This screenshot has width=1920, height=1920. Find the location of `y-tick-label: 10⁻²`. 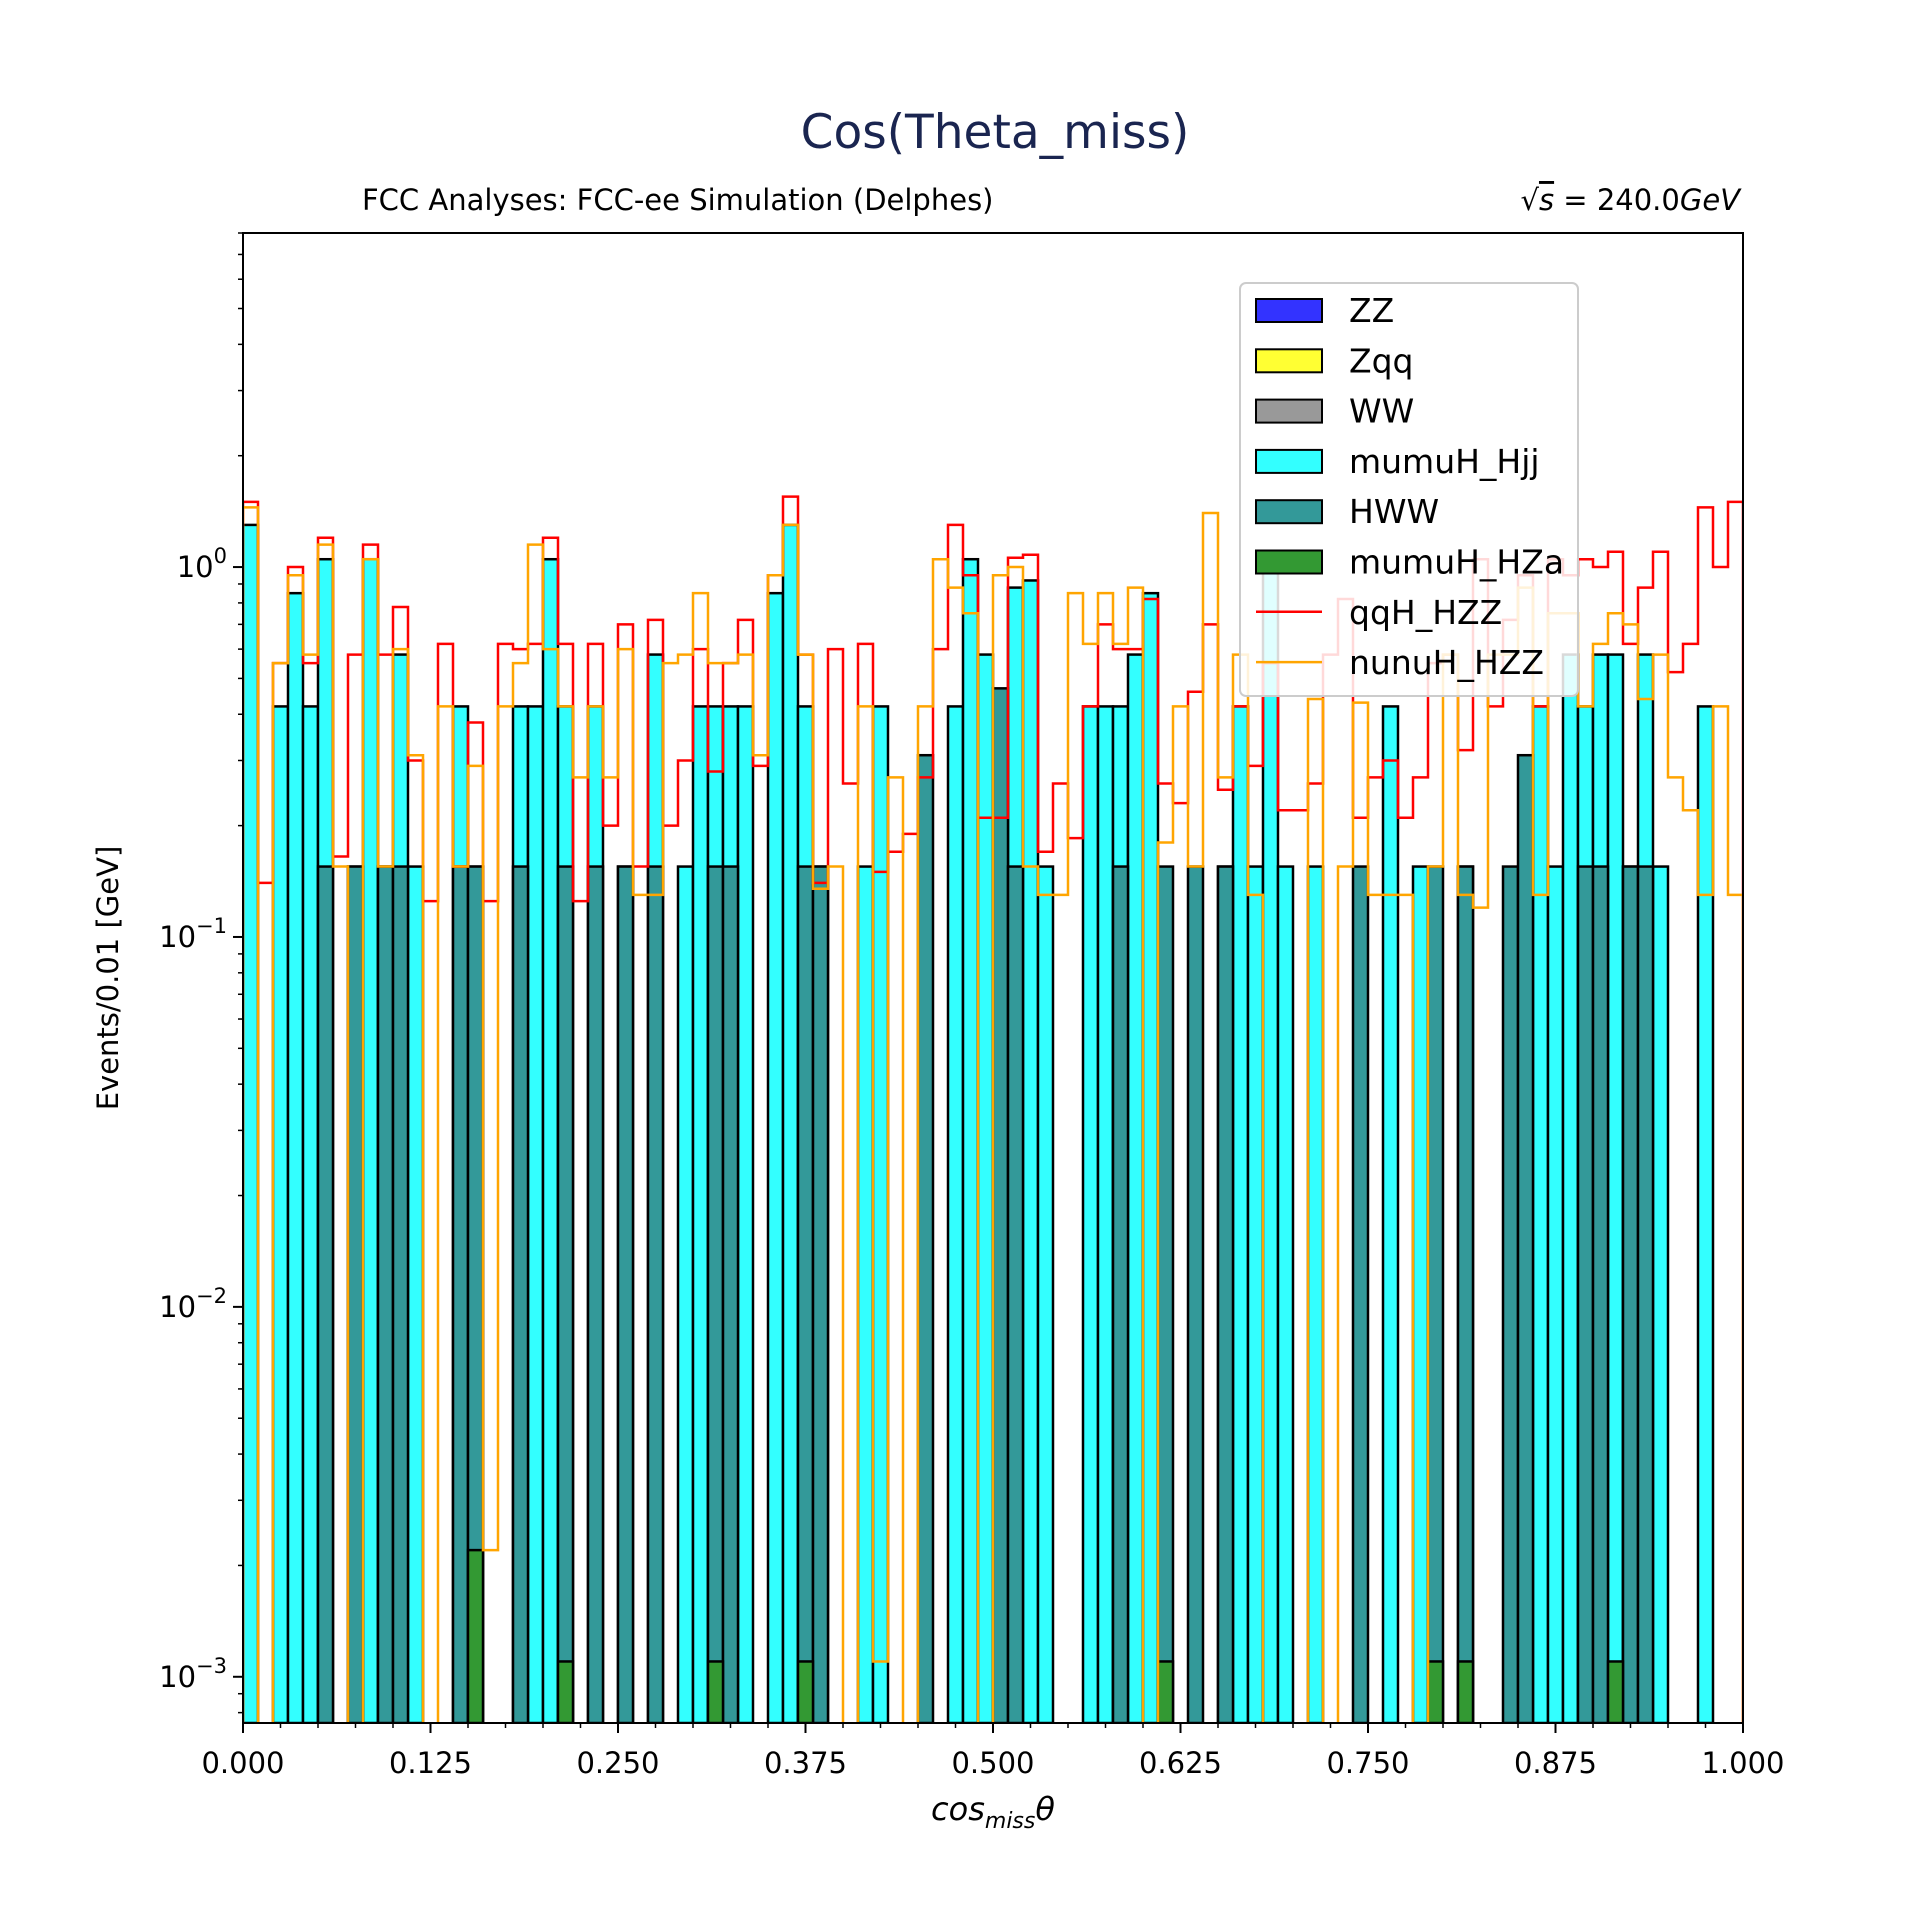

y-tick-label: 10⁻² is located at coordinates (193, 1304).